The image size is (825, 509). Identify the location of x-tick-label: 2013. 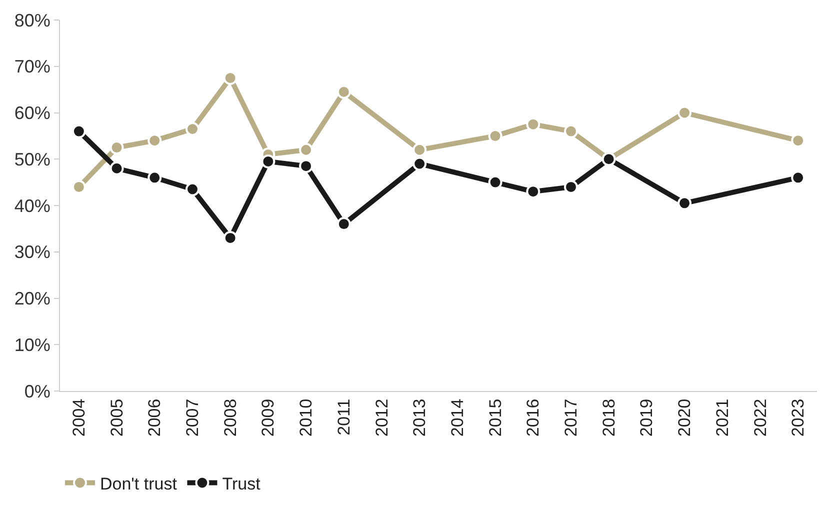
(420, 417).